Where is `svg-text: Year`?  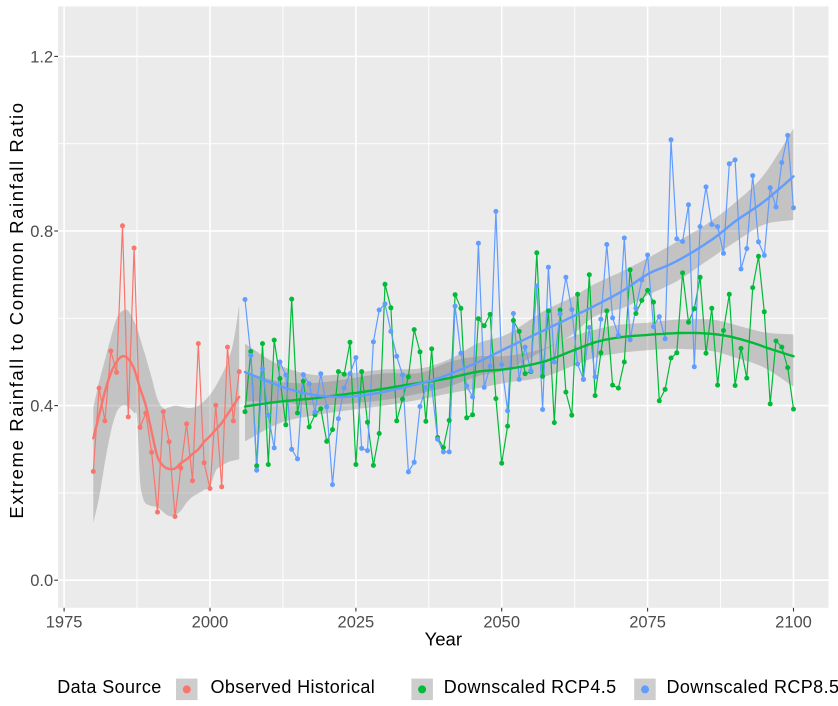
svg-text: Year is located at coordinates (443, 639).